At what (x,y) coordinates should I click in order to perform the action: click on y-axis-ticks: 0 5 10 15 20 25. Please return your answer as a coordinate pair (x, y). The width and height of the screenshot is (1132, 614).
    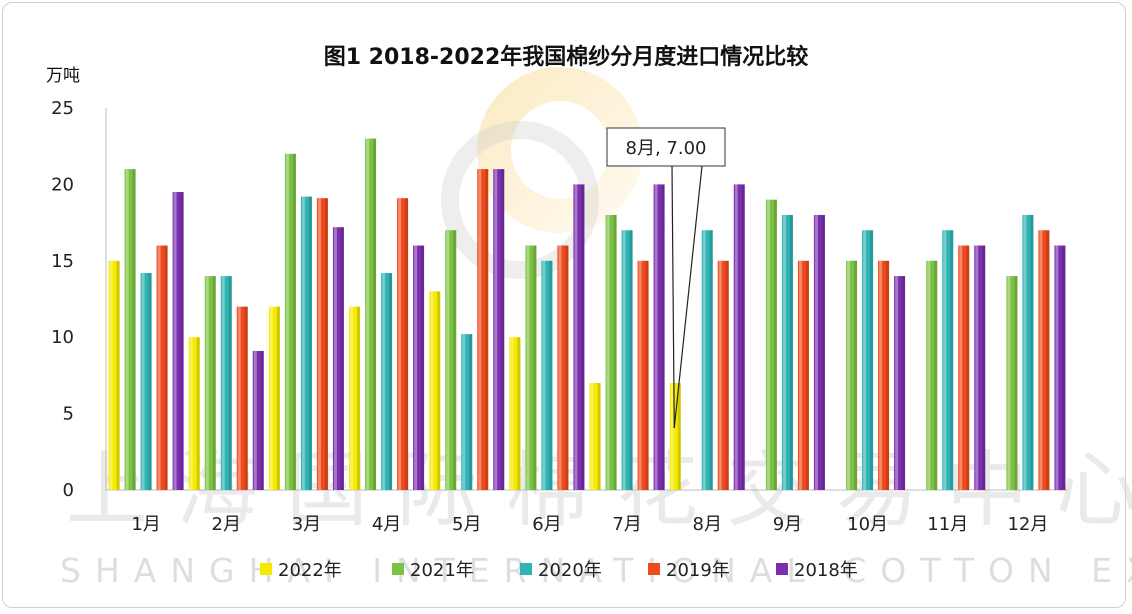
    Looking at the image, I should click on (62, 299).